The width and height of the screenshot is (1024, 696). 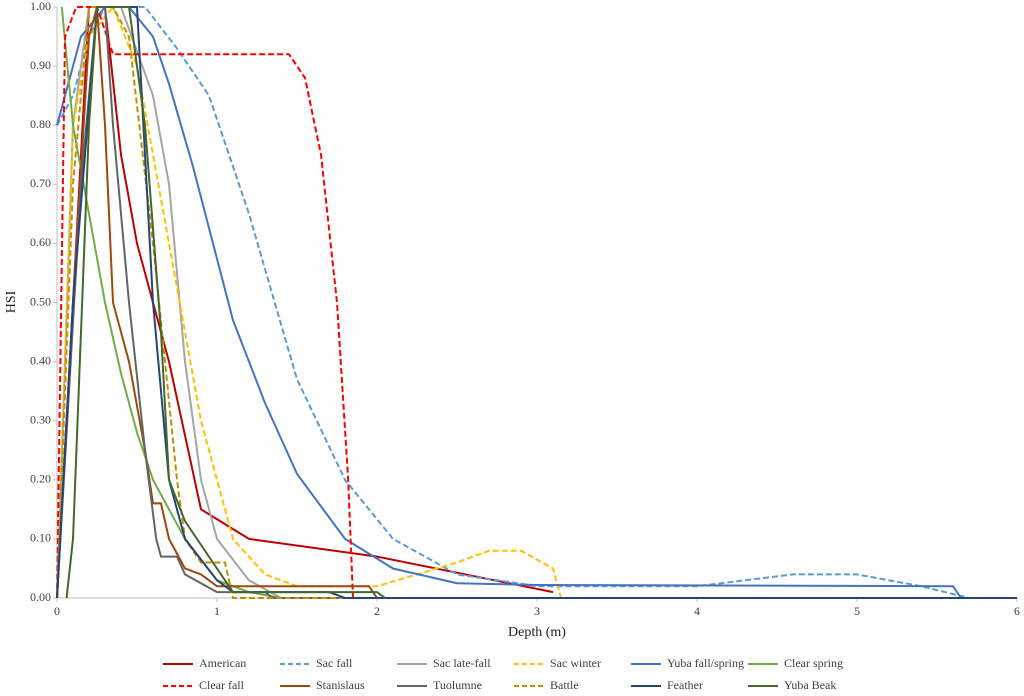 What do you see at coordinates (685, 685) in the screenshot?
I see `legend-label: Feather` at bounding box center [685, 685].